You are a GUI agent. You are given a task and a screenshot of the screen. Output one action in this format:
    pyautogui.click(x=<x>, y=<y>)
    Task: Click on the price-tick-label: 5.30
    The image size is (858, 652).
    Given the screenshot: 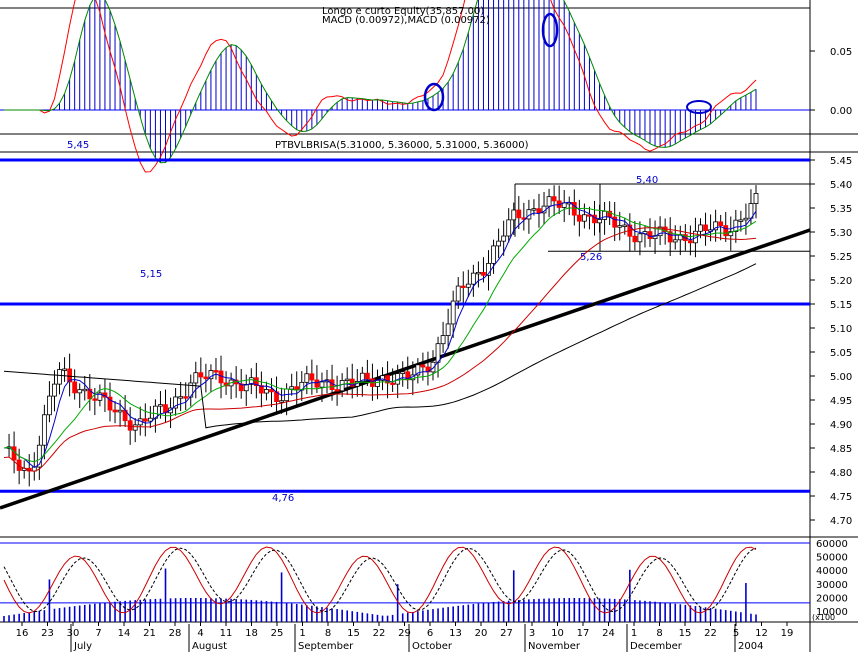 What is the action you would take?
    pyautogui.click(x=841, y=233)
    